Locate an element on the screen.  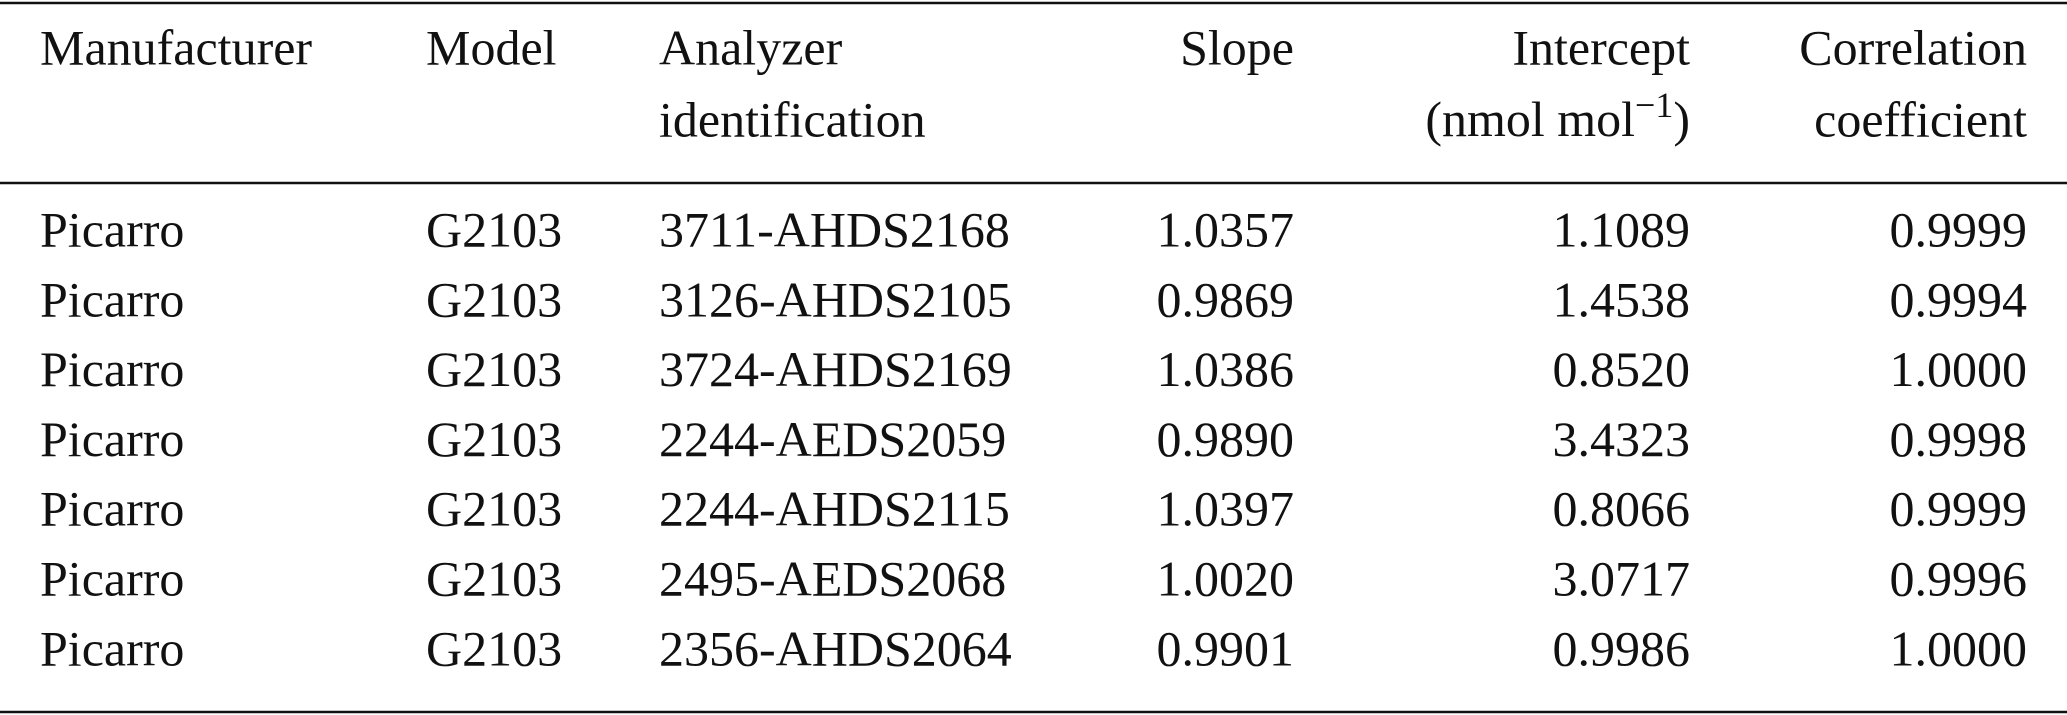
header-text: (nmol mol is located at coordinates (1530, 119).